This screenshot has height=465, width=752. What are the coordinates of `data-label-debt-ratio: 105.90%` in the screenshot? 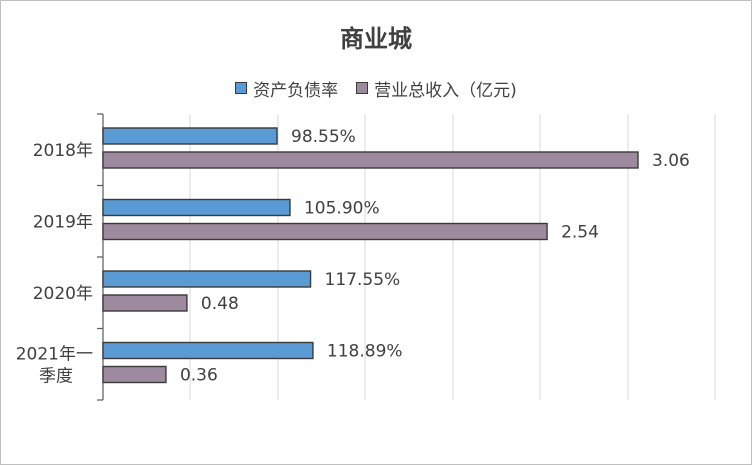 It's located at (342, 209).